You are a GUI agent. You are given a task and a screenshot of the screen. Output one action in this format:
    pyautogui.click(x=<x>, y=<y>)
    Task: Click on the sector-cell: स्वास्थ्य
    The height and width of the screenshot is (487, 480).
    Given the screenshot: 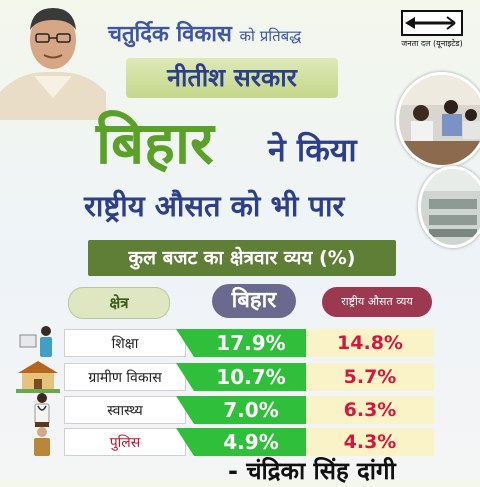 What is the action you would take?
    pyautogui.click(x=125, y=410)
    